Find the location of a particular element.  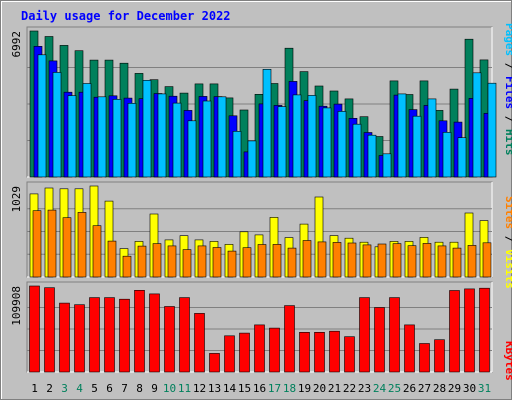

x-tick-label-day-5: 5 is located at coordinates (94, 388).